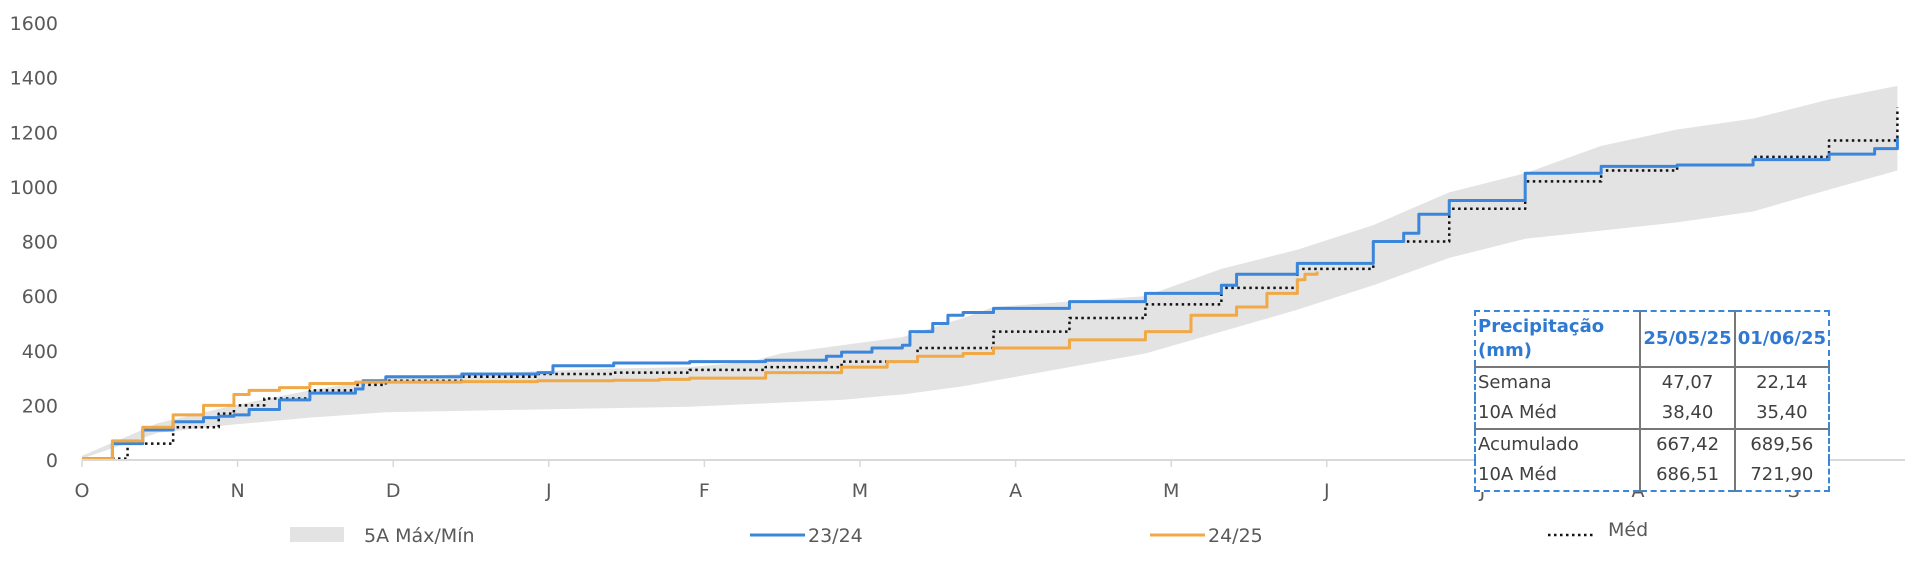 The height and width of the screenshot is (565, 1920). What do you see at coordinates (704, 491) in the screenshot?
I see `x-tick-label: F` at bounding box center [704, 491].